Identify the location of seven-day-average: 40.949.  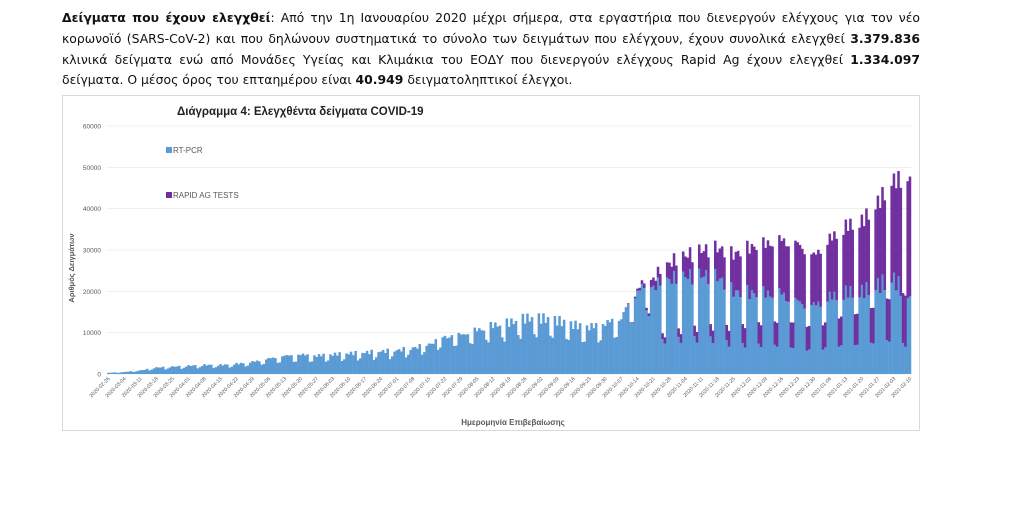
(379, 80).